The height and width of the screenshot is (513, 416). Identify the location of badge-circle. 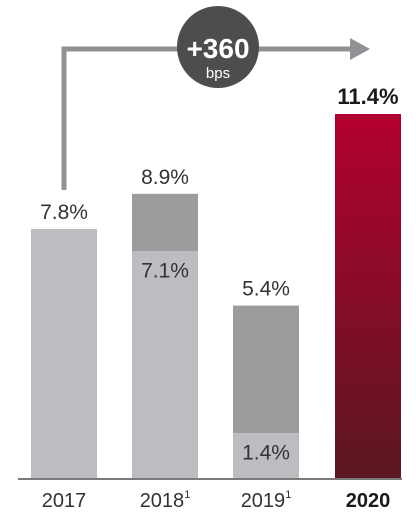
(218, 47).